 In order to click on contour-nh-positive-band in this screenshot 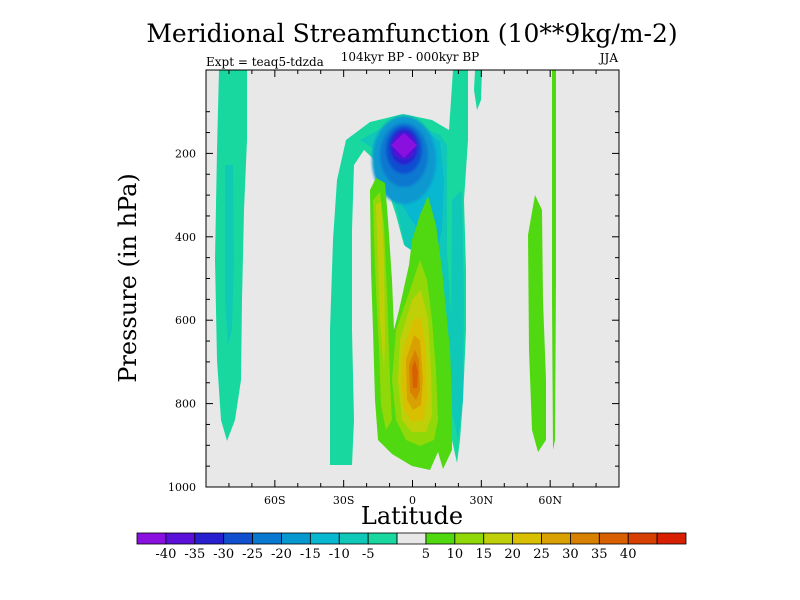, I will do `click(537, 323)`.